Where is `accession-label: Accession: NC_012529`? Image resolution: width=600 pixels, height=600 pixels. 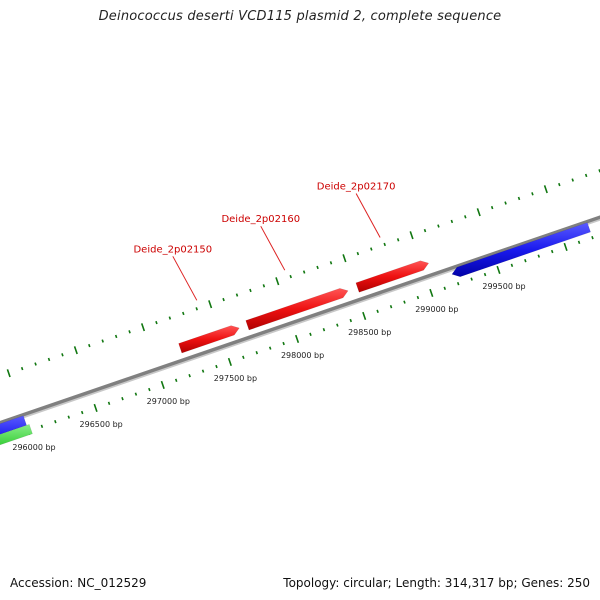
accession-label: Accession: NC_012529 is located at coordinates (78, 583).